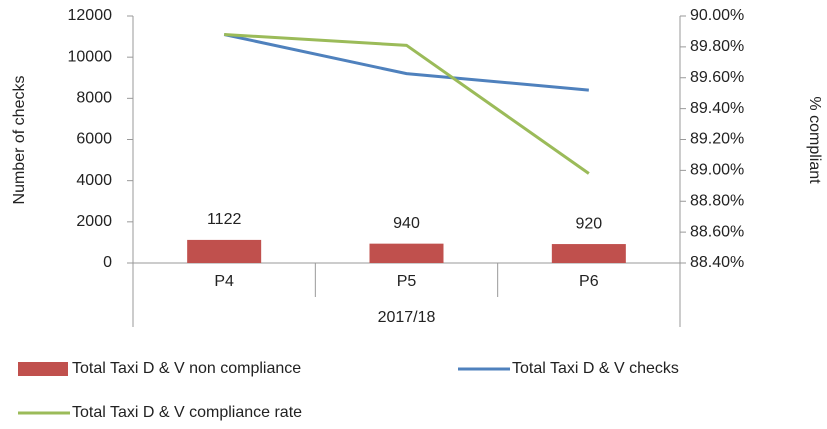 The height and width of the screenshot is (429, 827). I want to click on legend-label: Total Taxi D & V compliance rate, so click(187, 412).